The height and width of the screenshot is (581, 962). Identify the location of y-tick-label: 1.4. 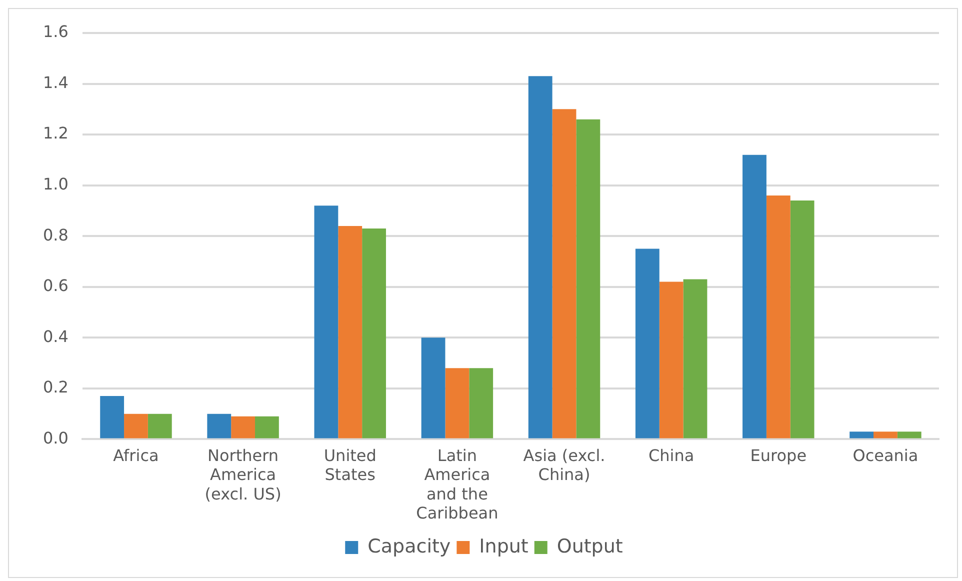
(55, 82).